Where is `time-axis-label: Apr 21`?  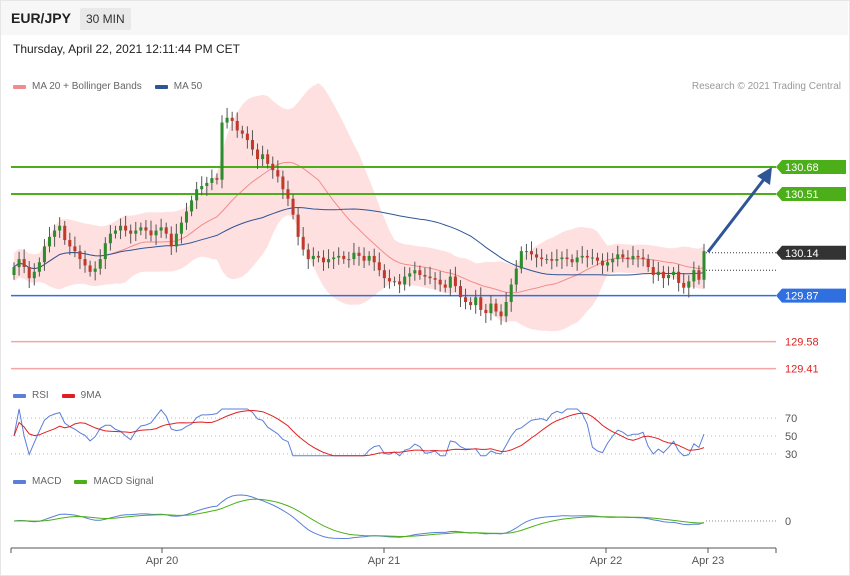 time-axis-label: Apr 21 is located at coordinates (384, 561).